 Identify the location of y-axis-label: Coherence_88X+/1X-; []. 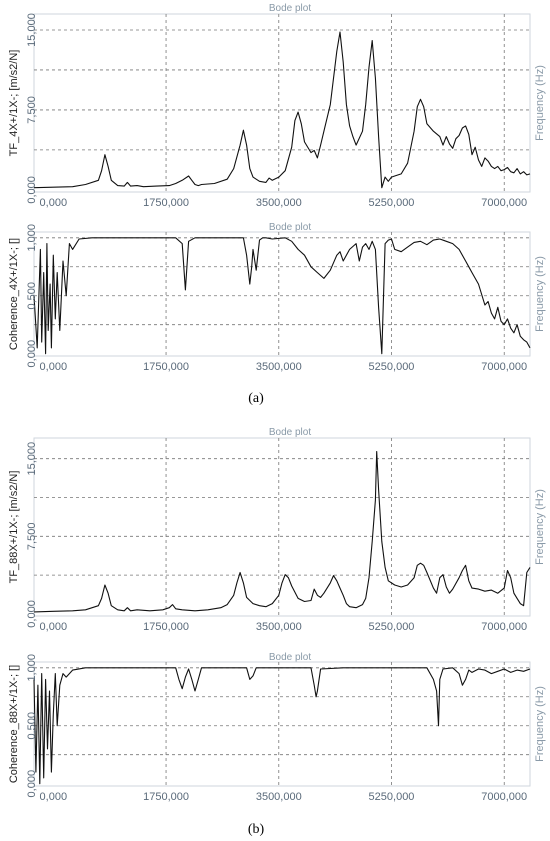
(14, 724).